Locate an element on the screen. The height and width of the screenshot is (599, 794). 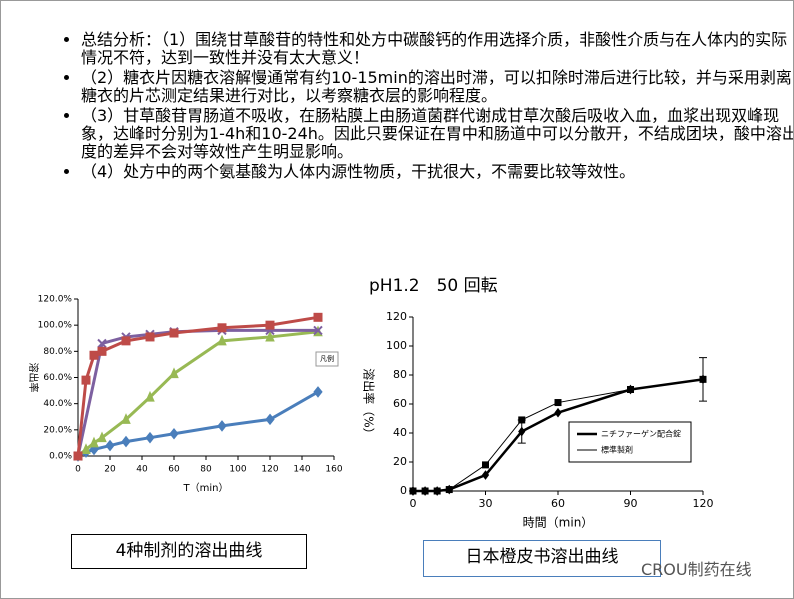
caption: 4种制剂的溶出曲线 is located at coordinates (189, 551).